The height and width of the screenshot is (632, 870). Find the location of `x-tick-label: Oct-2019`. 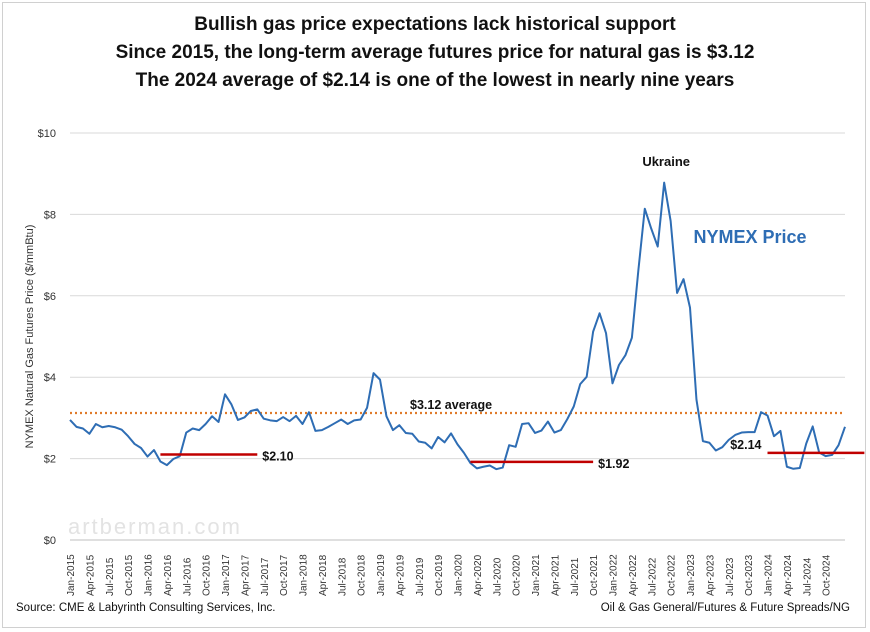

x-tick-label: Oct-2019 is located at coordinates (439, 575).